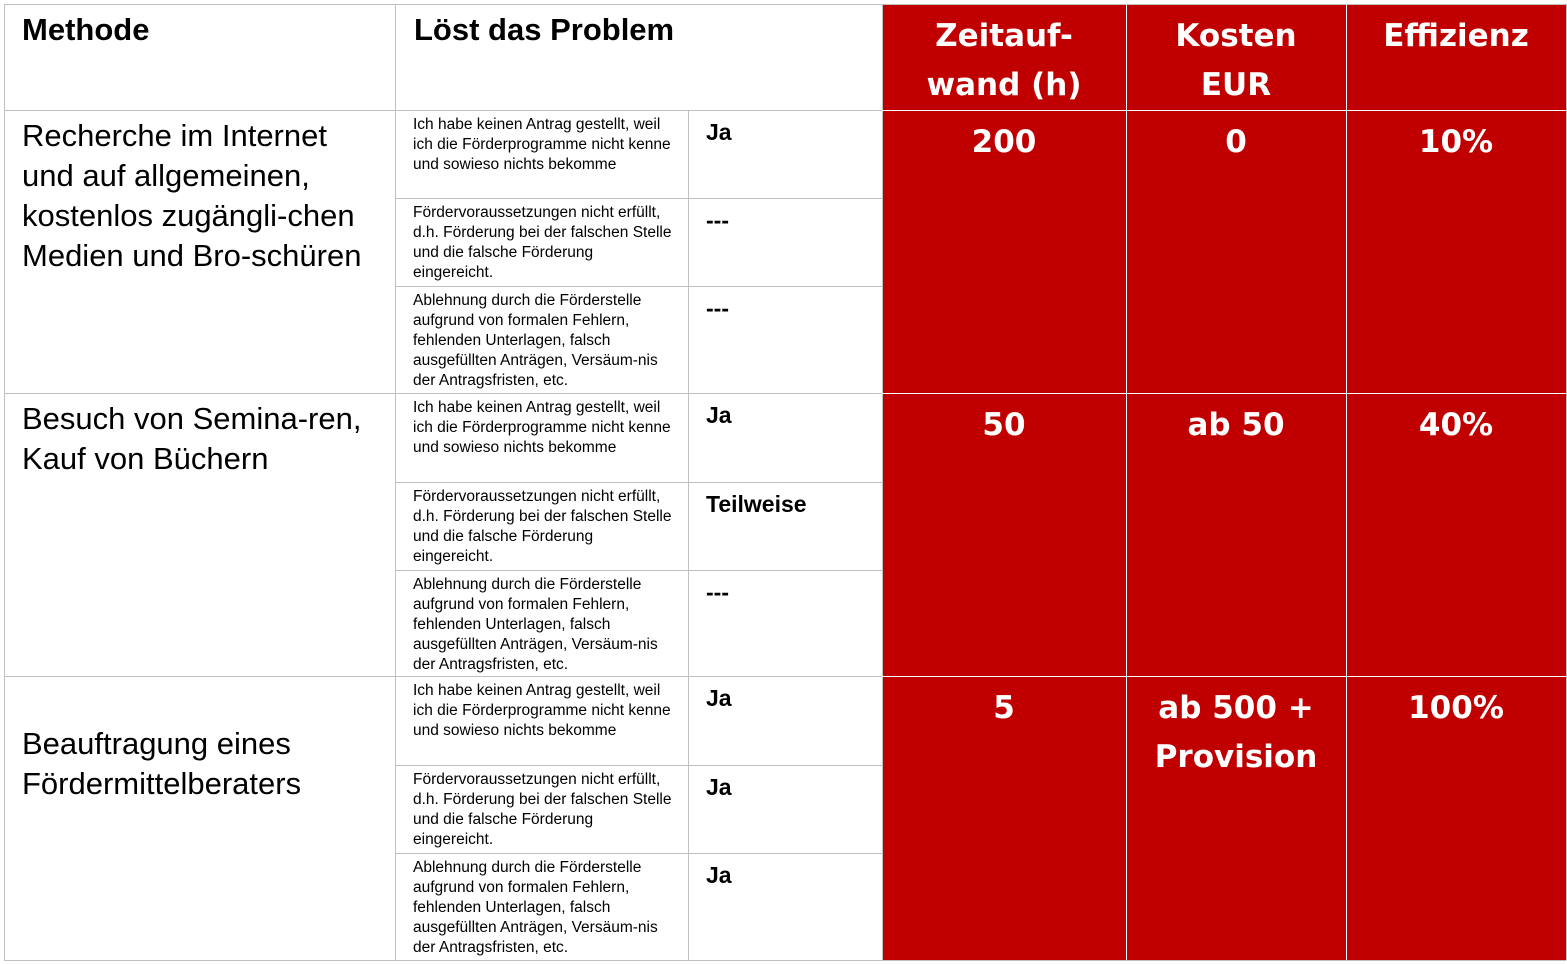  What do you see at coordinates (1456, 708) in the screenshot?
I see `efficiency-value: 100%` at bounding box center [1456, 708].